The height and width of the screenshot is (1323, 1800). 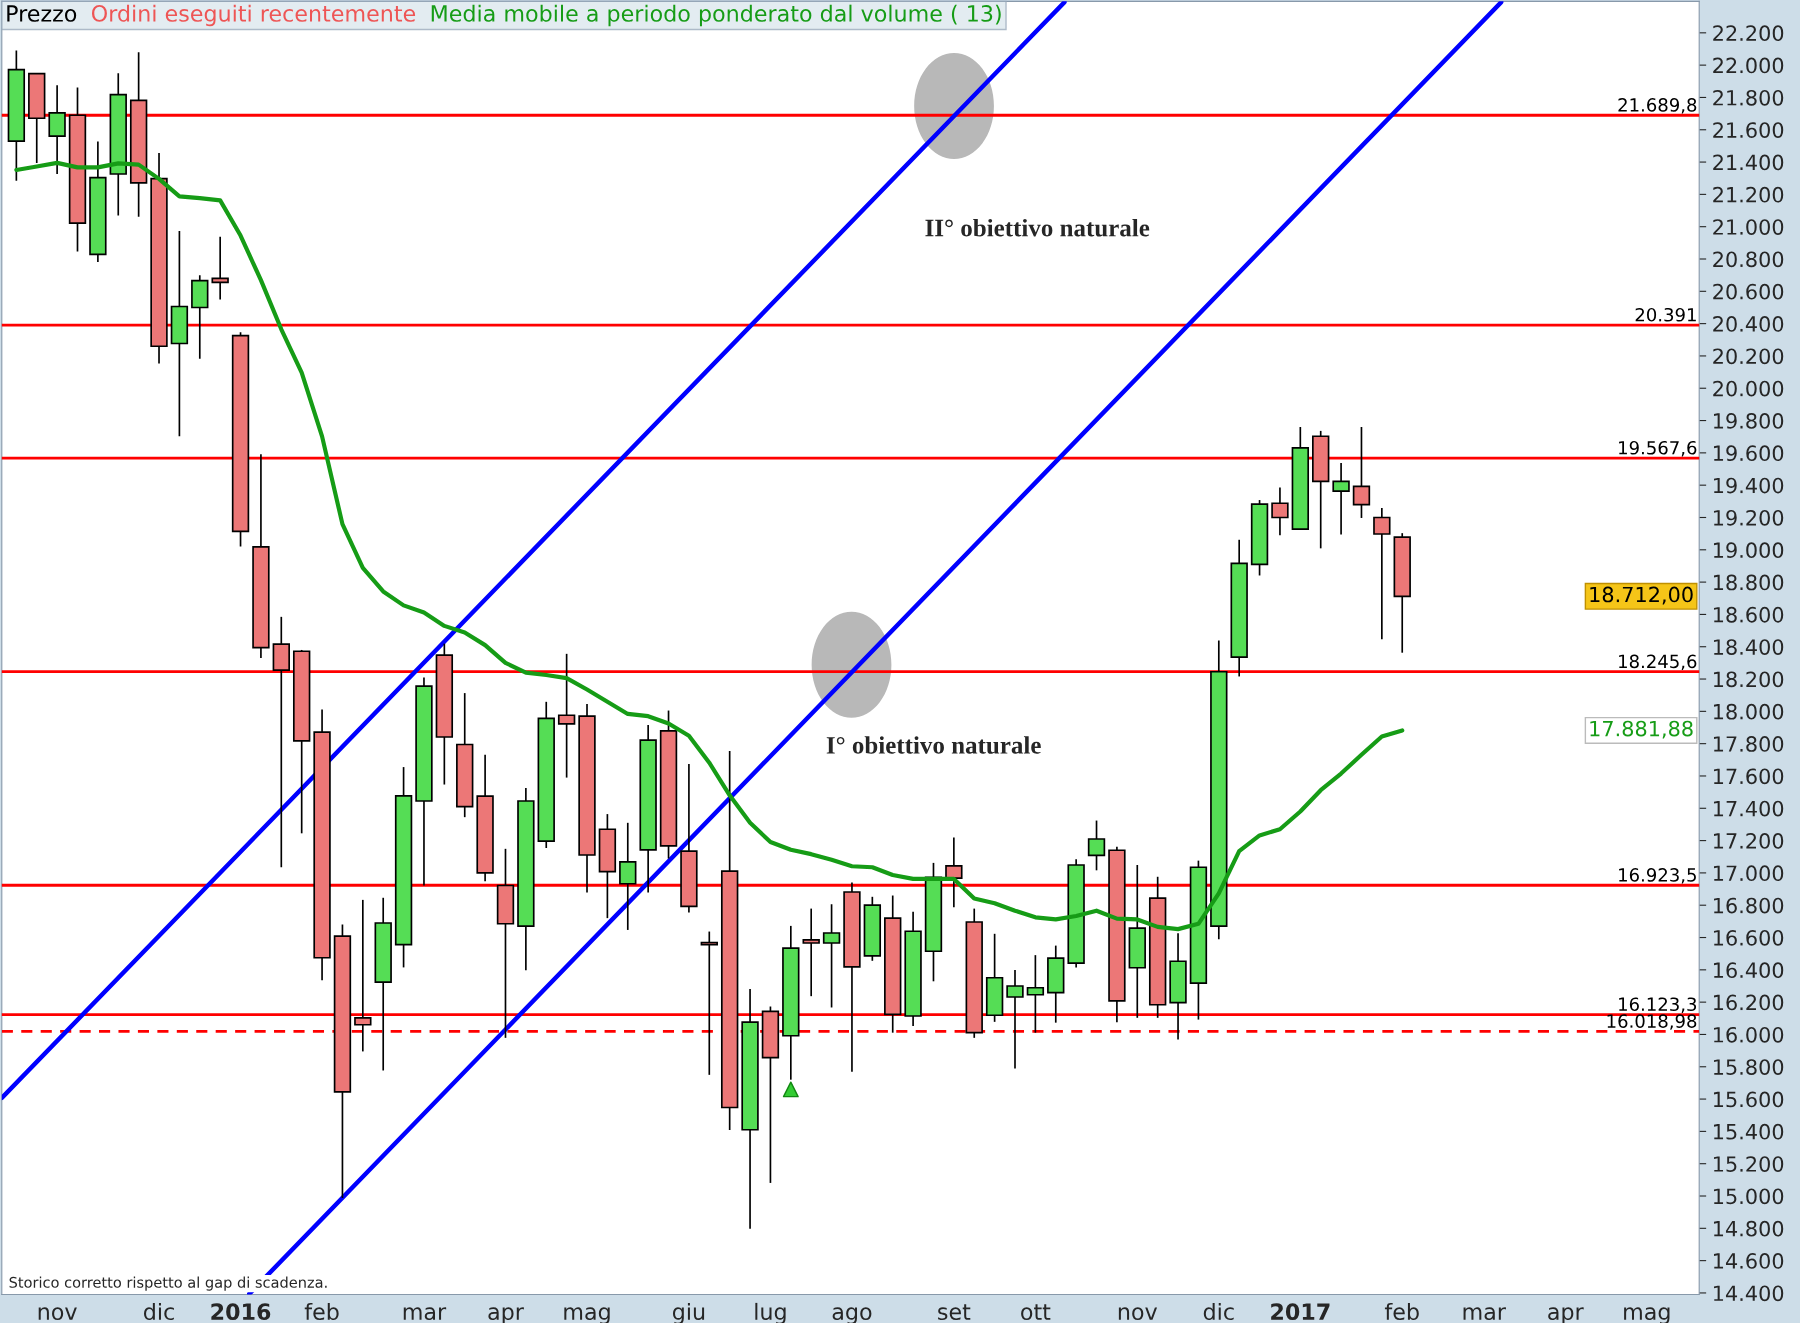 What do you see at coordinates (1748, 421) in the screenshot?
I see `y-tick-label: 19.800` at bounding box center [1748, 421].